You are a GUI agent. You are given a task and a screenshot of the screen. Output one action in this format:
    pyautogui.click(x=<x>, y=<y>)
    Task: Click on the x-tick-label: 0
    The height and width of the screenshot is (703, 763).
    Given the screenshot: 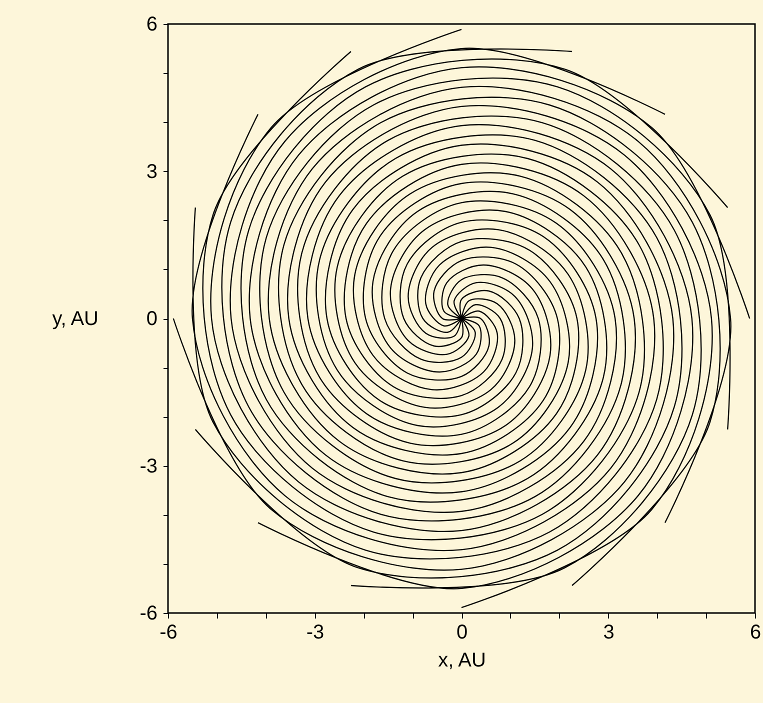 What is the action you would take?
    pyautogui.click(x=462, y=633)
    